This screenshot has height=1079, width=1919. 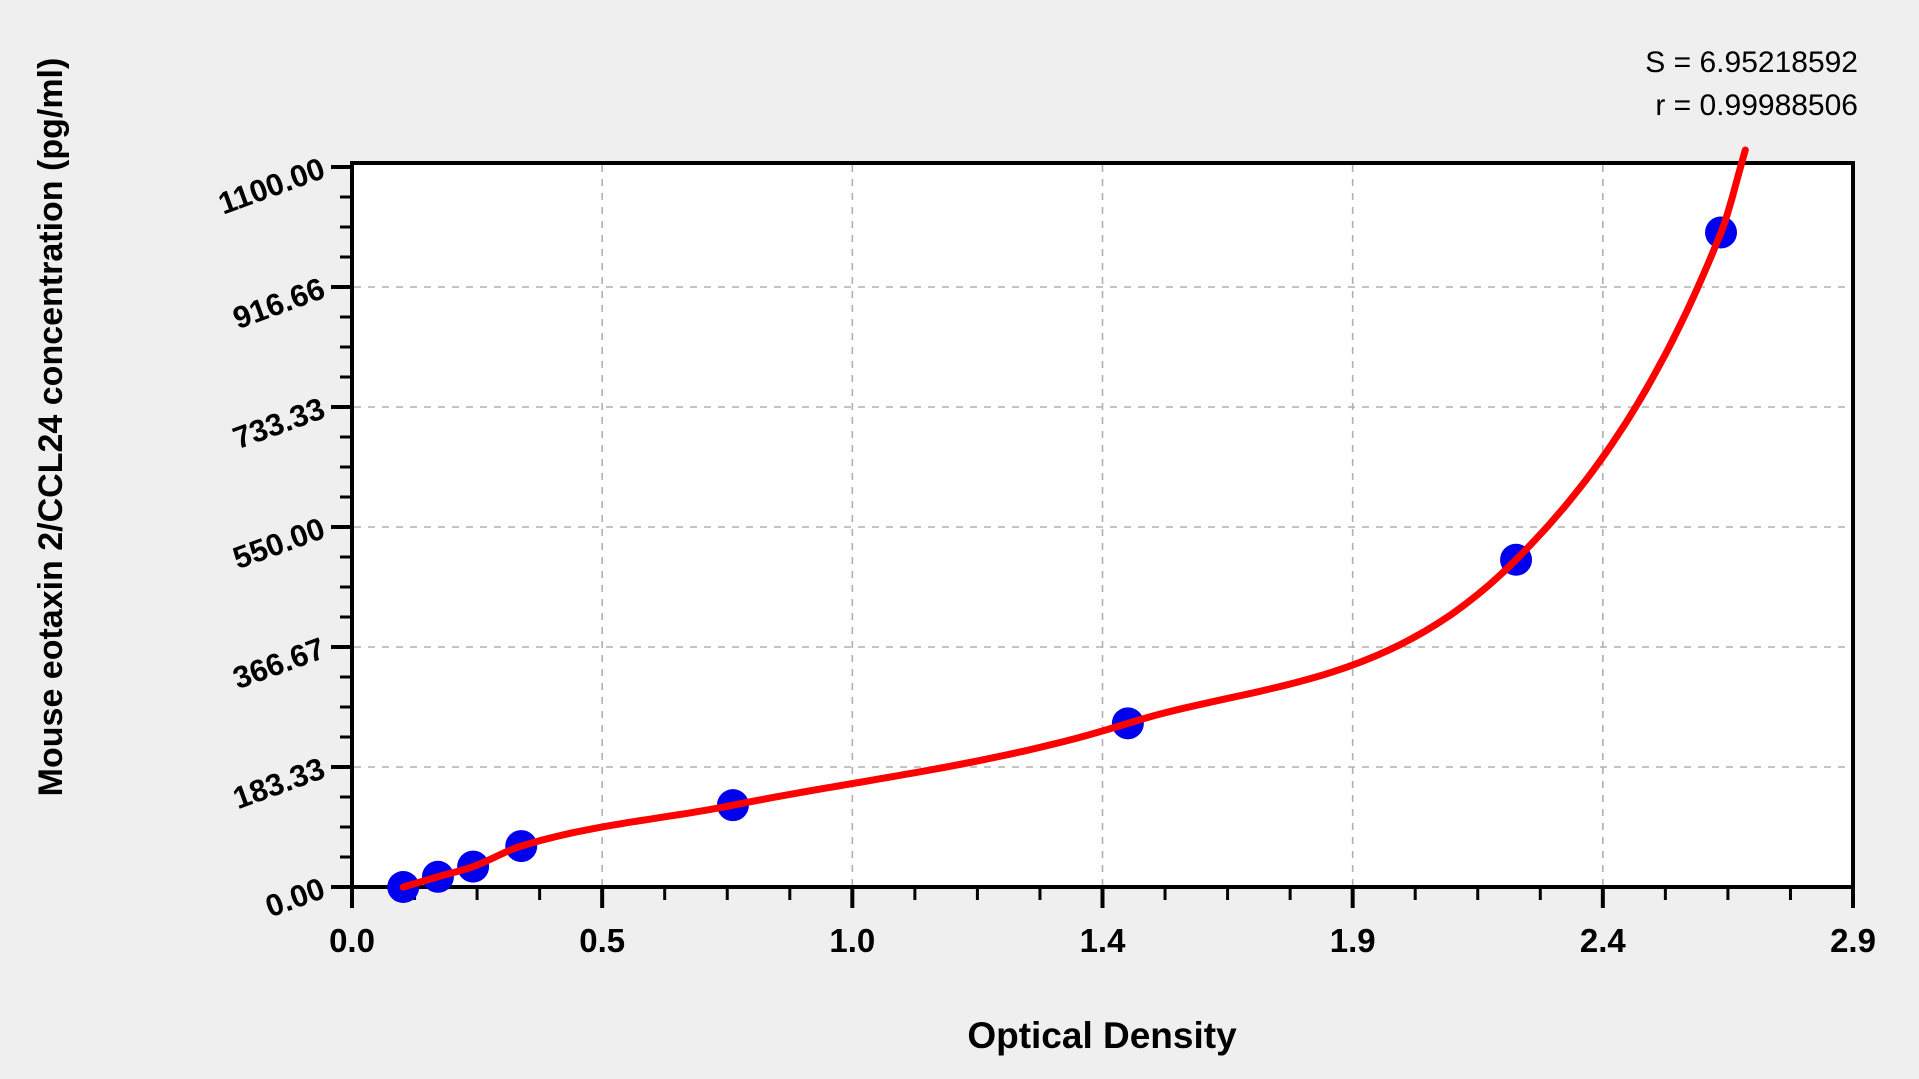 What do you see at coordinates (602, 940) in the screenshot?
I see `x-tick-label: 0.5` at bounding box center [602, 940].